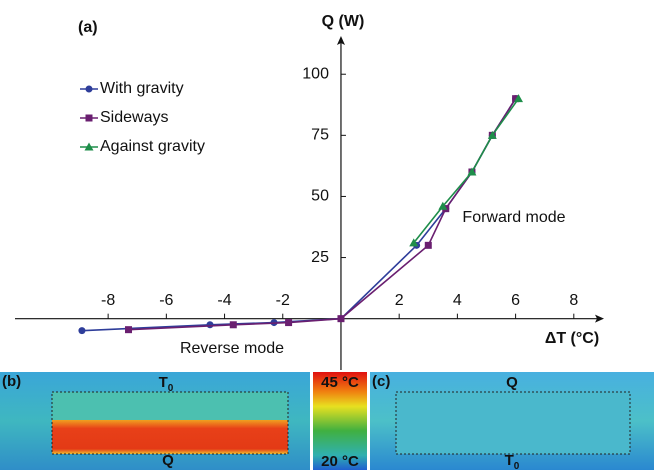 This screenshot has height=475, width=654. What do you see at coordinates (457, 300) in the screenshot?
I see `x-tick-label: 4` at bounding box center [457, 300].